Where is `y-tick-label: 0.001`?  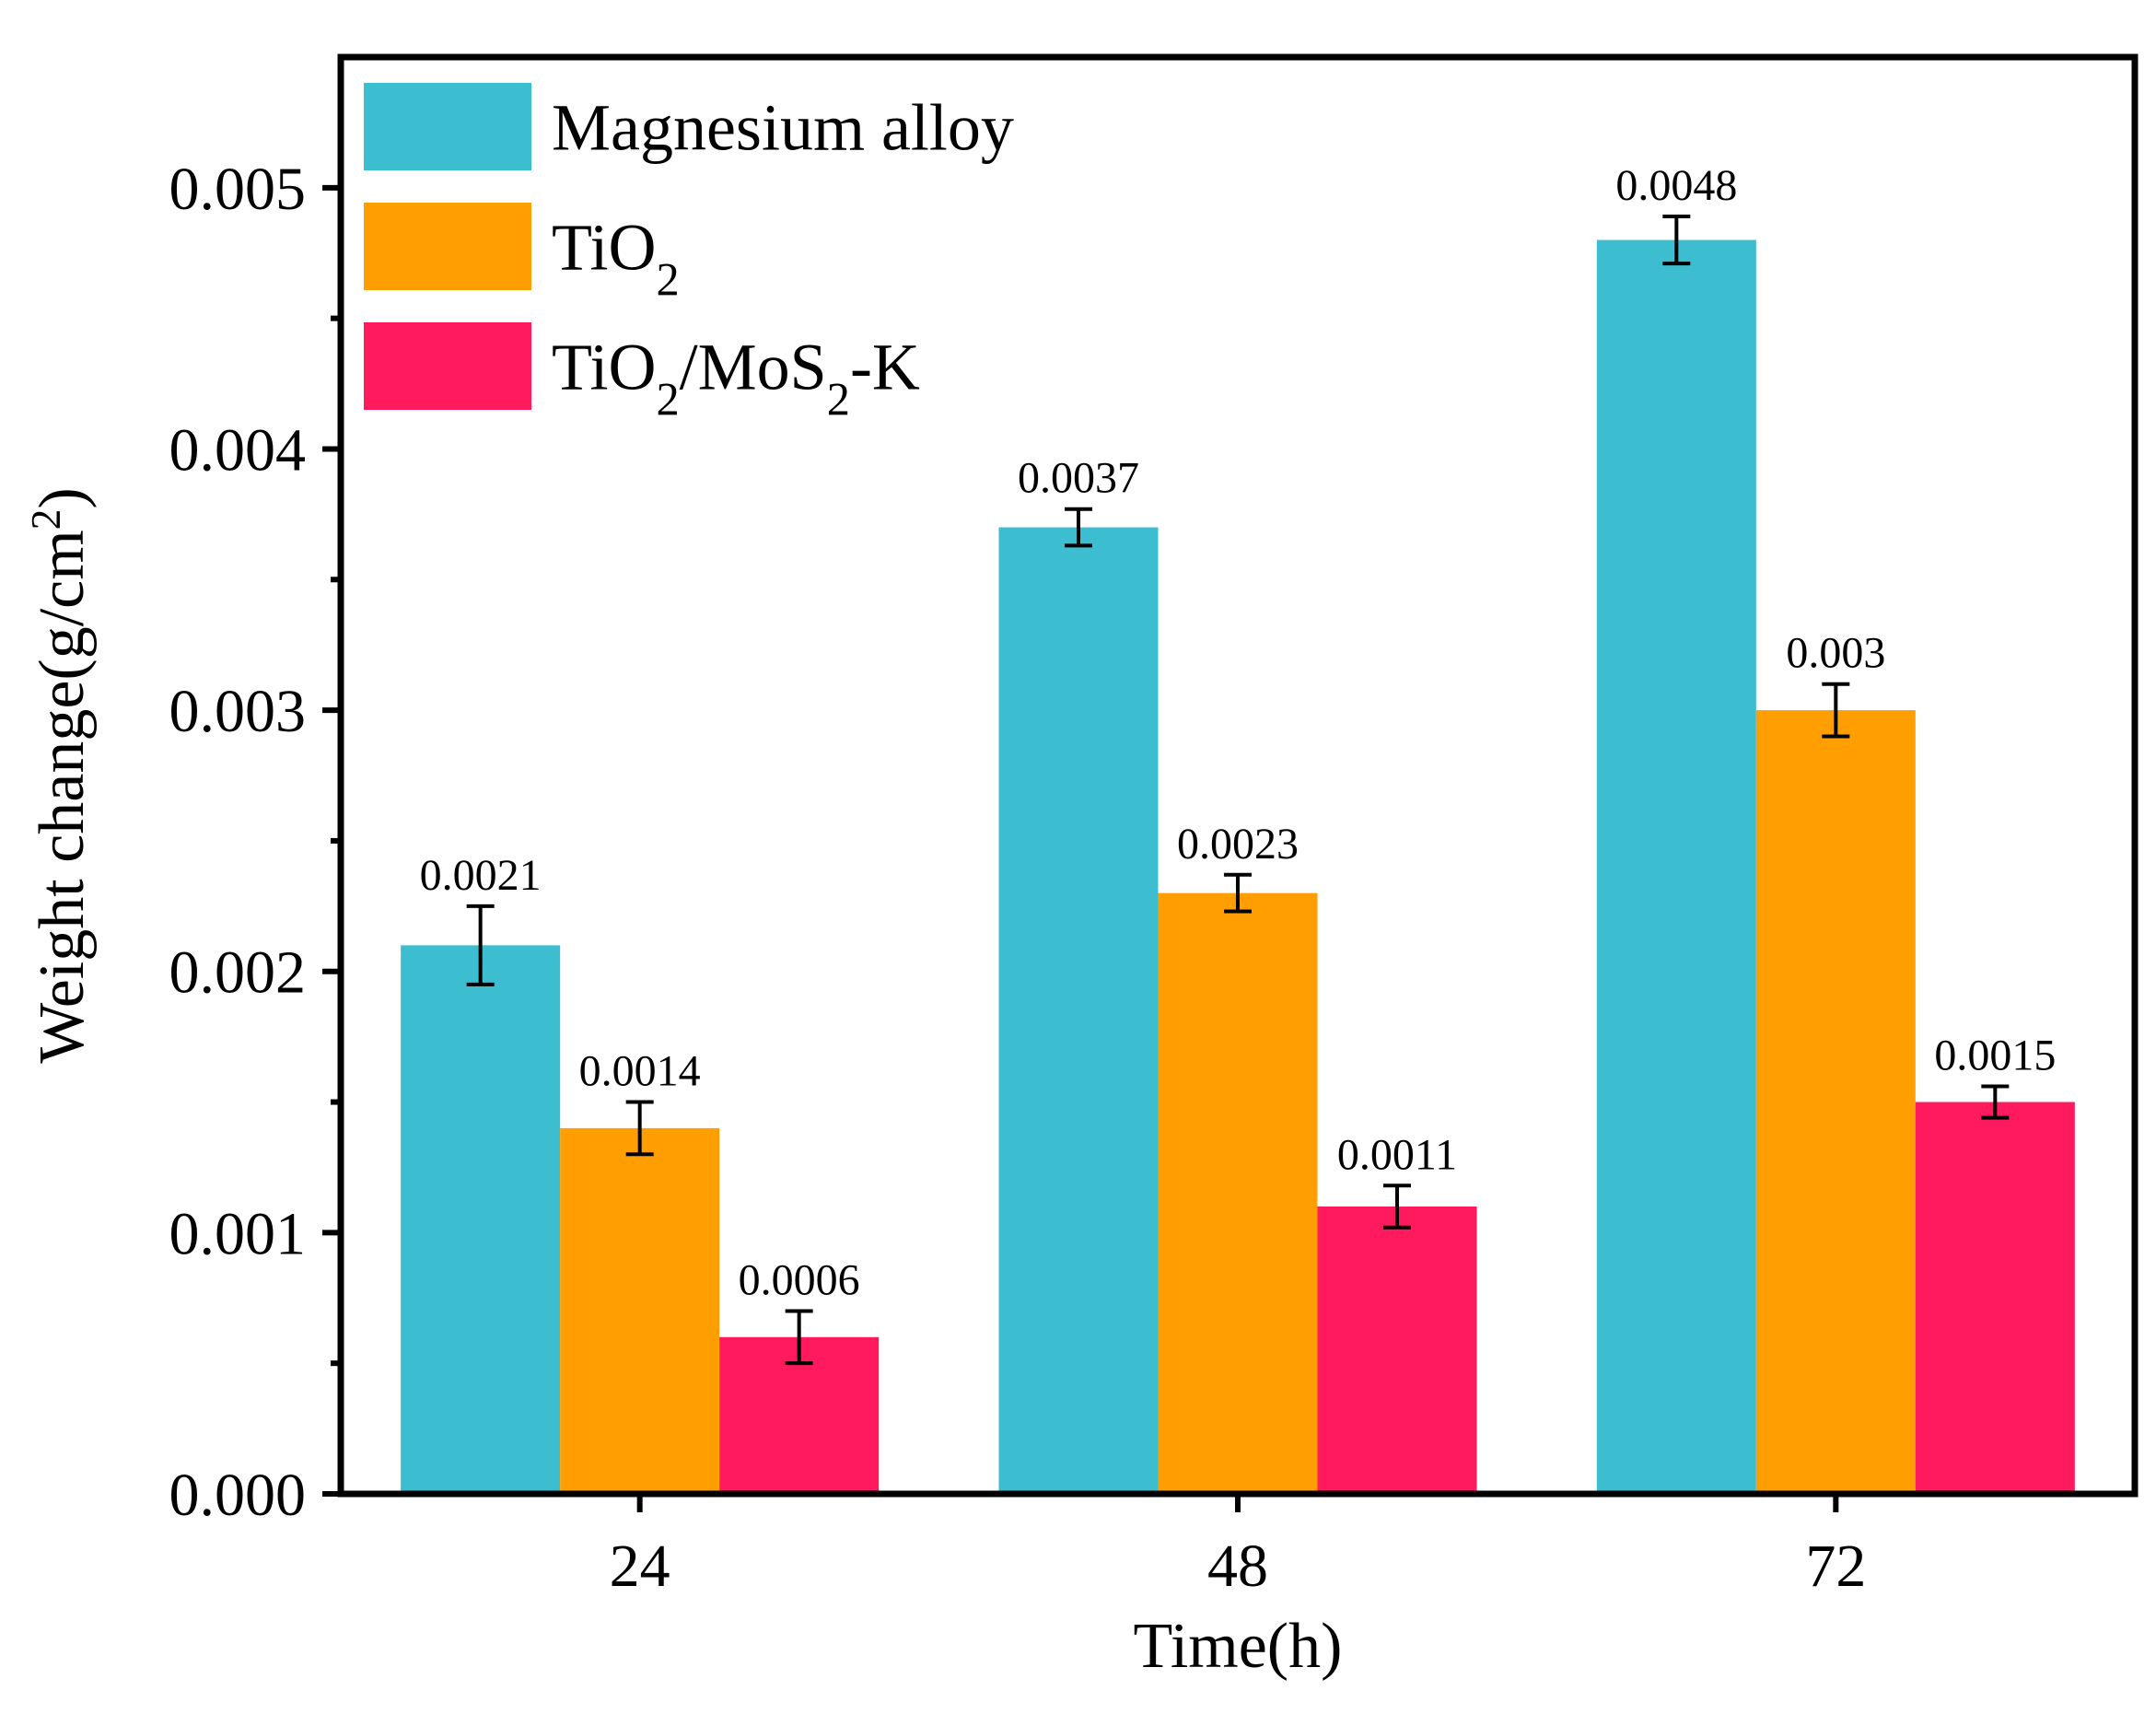 y-tick-label: 0.001 is located at coordinates (238, 1233).